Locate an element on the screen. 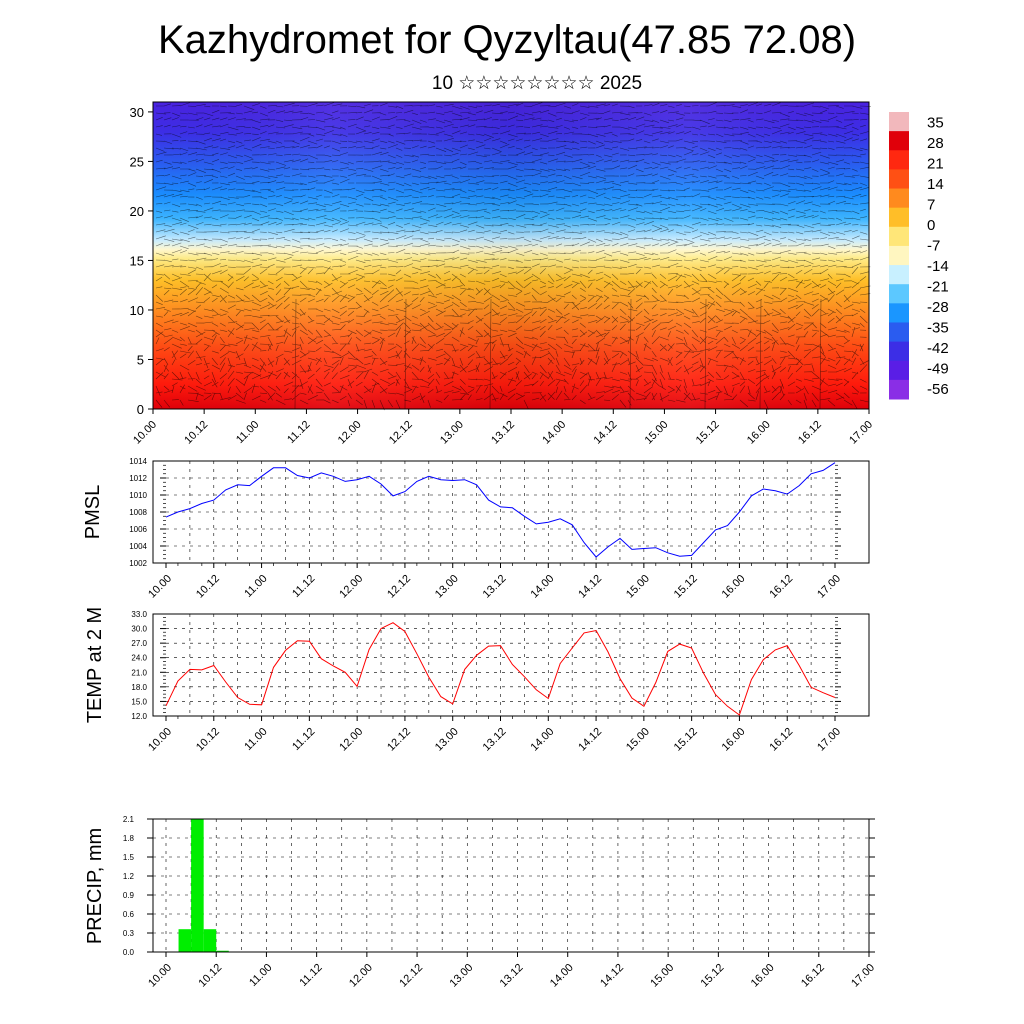 The width and height of the screenshot is (1024, 1024). precip-y-axis: 0.0 0.3 0.6 0.9 1.2 1.5 1.8 2.1 is located at coordinates (499, 886).